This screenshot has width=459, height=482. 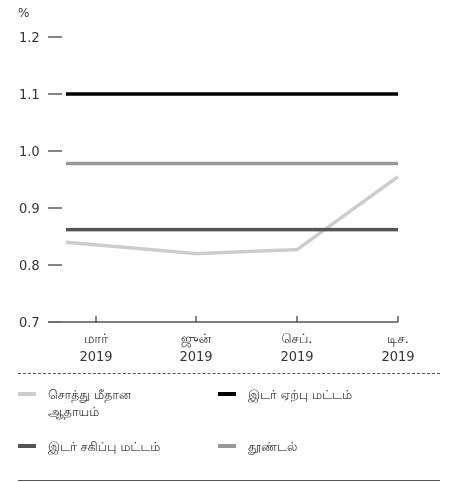 I want to click on legend-label-return-on-assets: சொத்து மீதான ஆதாயம், so click(x=90, y=403).